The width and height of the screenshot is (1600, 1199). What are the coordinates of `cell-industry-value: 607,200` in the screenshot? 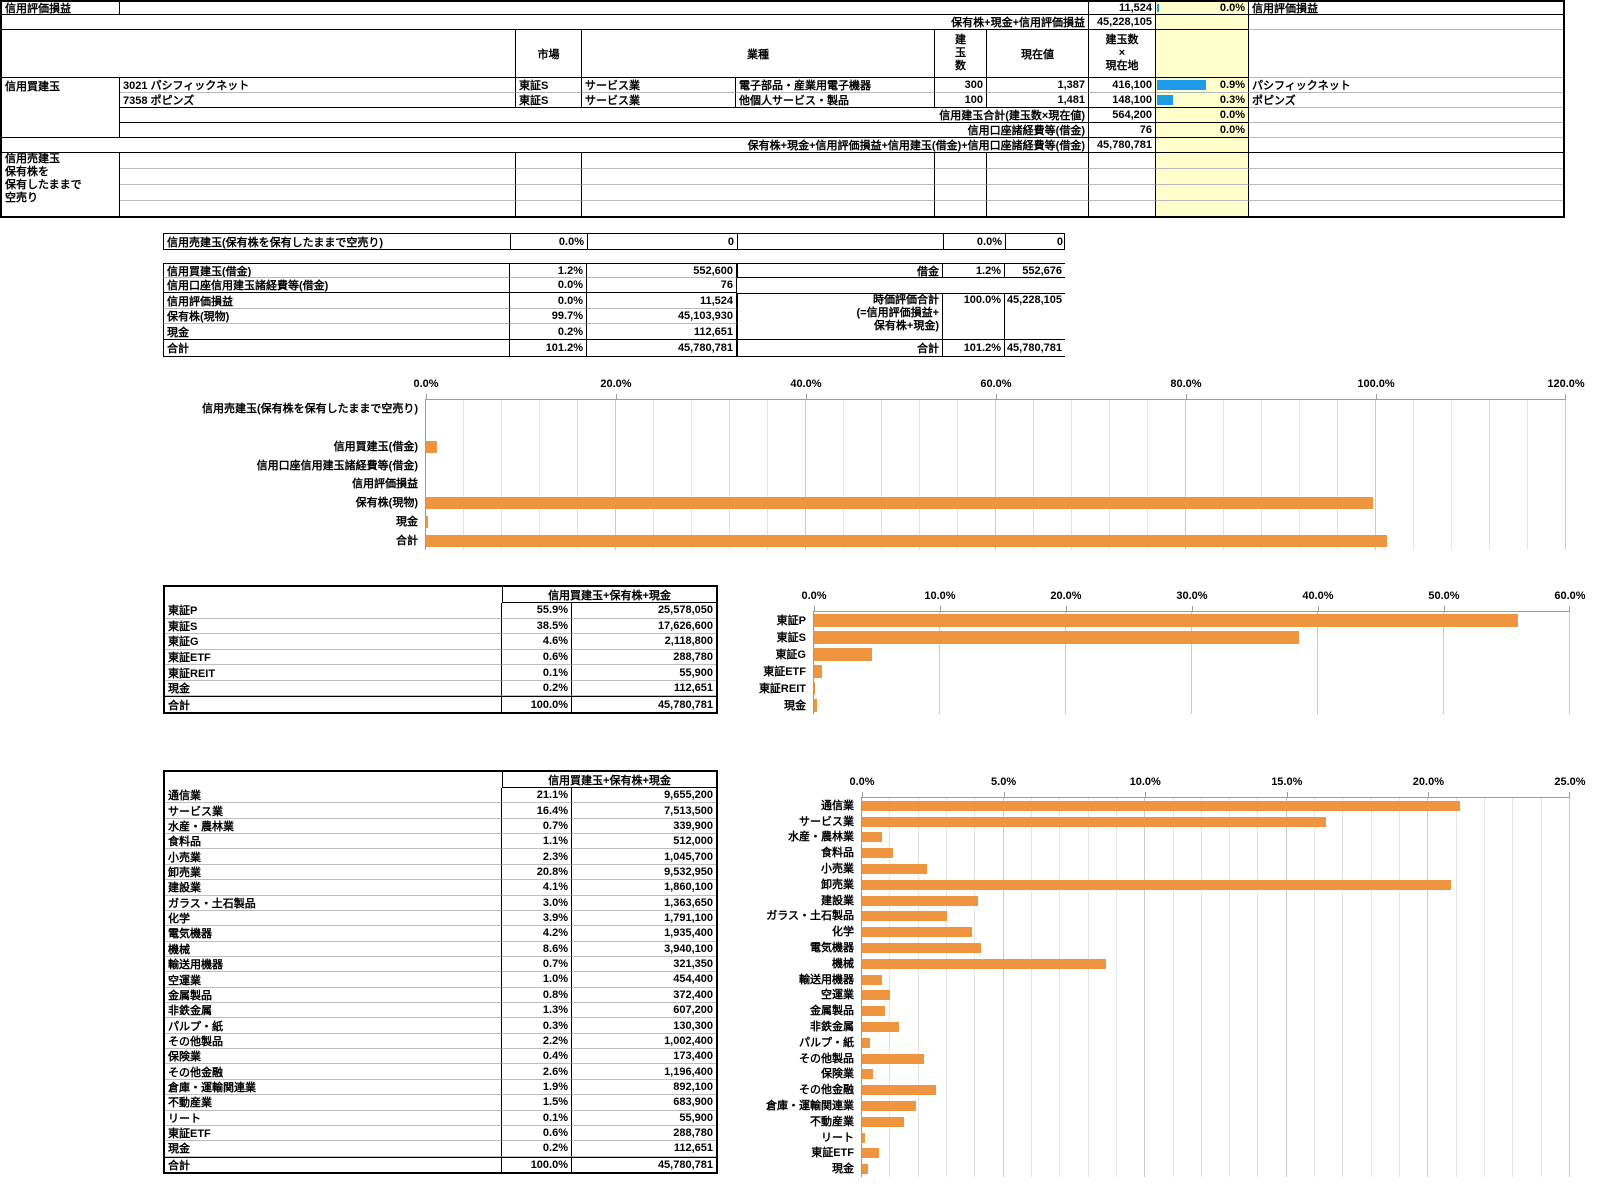 It's located at (644, 1011).